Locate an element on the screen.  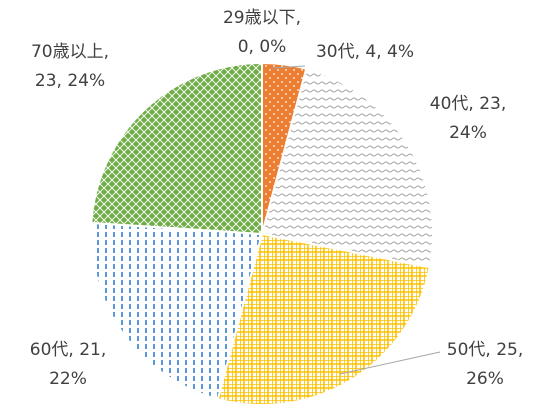
data-label: 30代, 4, 4% is located at coordinates (365, 52).